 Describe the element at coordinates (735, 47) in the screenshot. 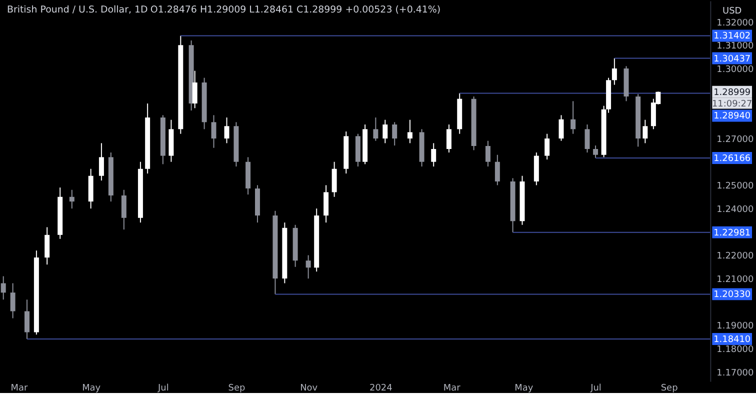

I see `y-tick-label: 1.31000` at that location.